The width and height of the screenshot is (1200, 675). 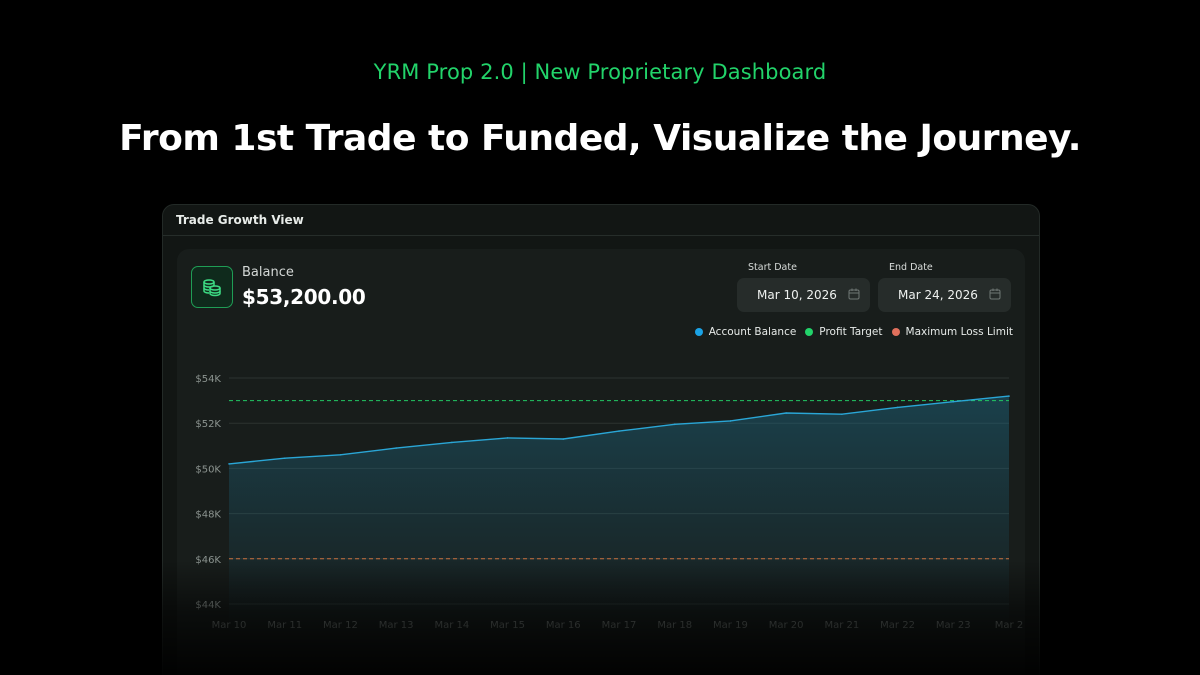 I want to click on x-tick-label: Mar 17, so click(x=619, y=625).